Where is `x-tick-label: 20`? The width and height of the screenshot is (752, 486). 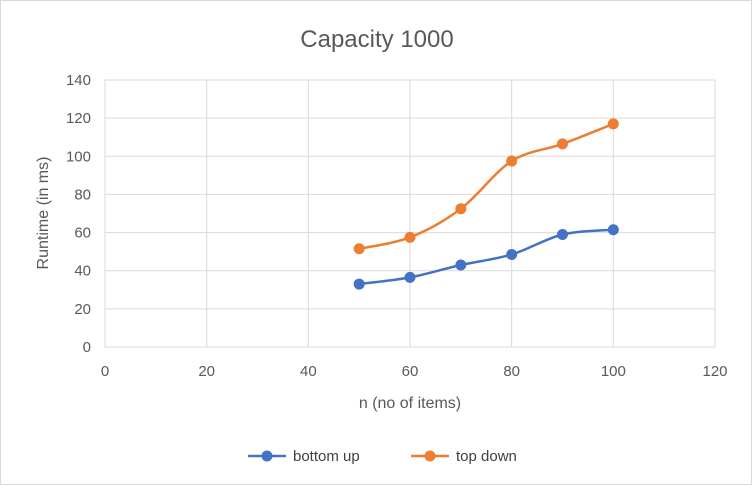
x-tick-label: 20 is located at coordinates (206, 371).